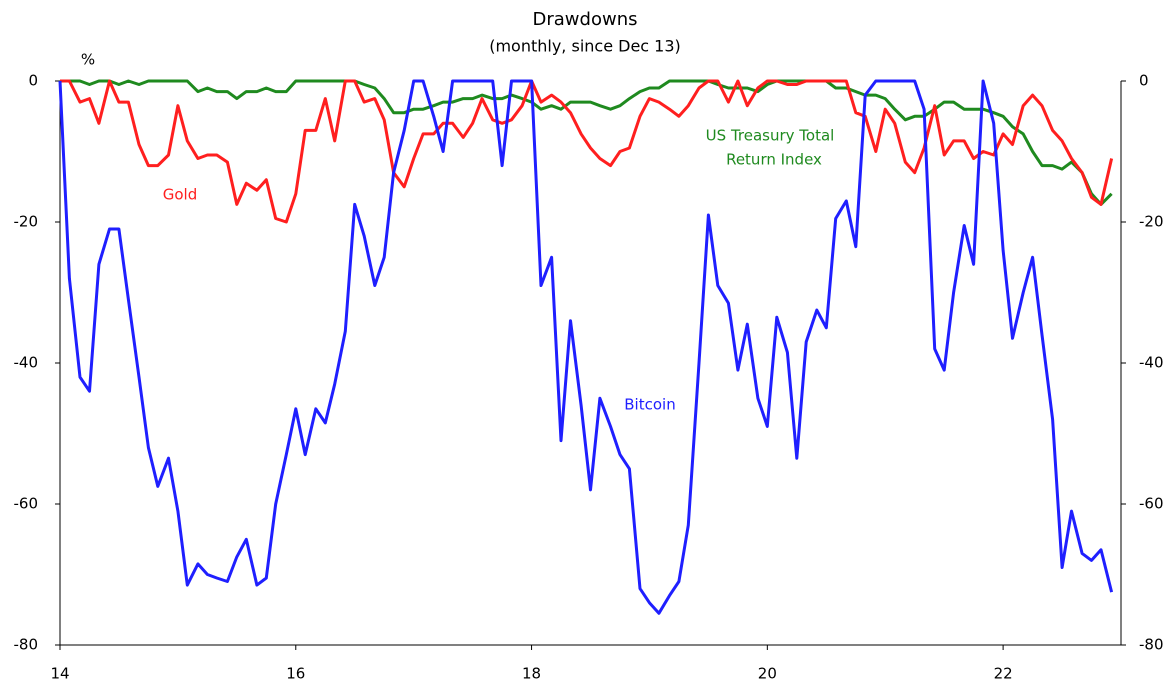 The image size is (1171, 685). Describe the element at coordinates (585, 19) in the screenshot. I see `chart-title: Drawdowns` at that location.